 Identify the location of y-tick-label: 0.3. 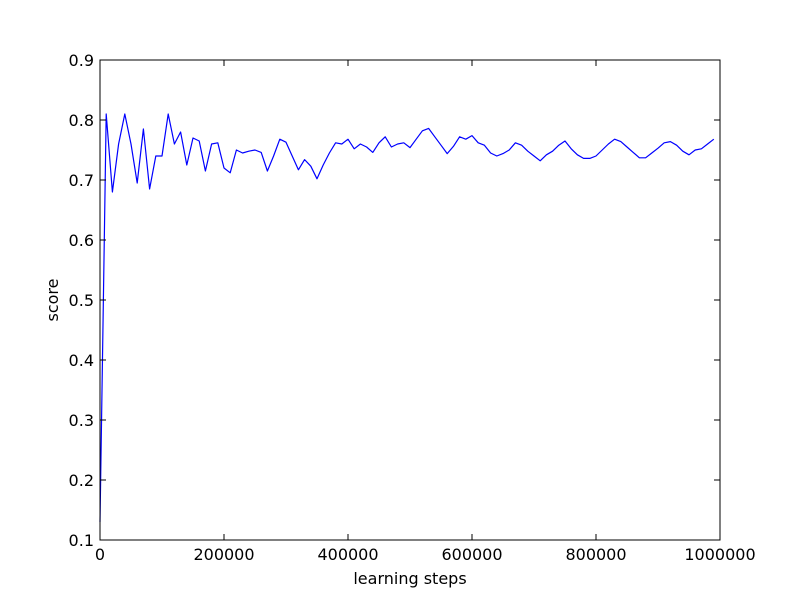
(81, 420).